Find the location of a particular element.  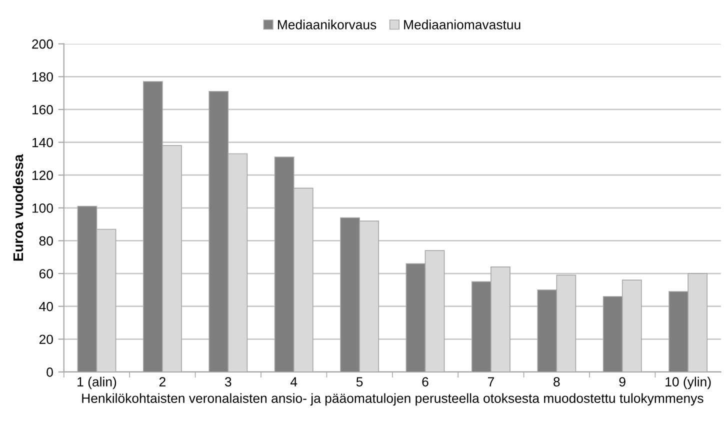

y-tick-label: 20 is located at coordinates (46, 339).